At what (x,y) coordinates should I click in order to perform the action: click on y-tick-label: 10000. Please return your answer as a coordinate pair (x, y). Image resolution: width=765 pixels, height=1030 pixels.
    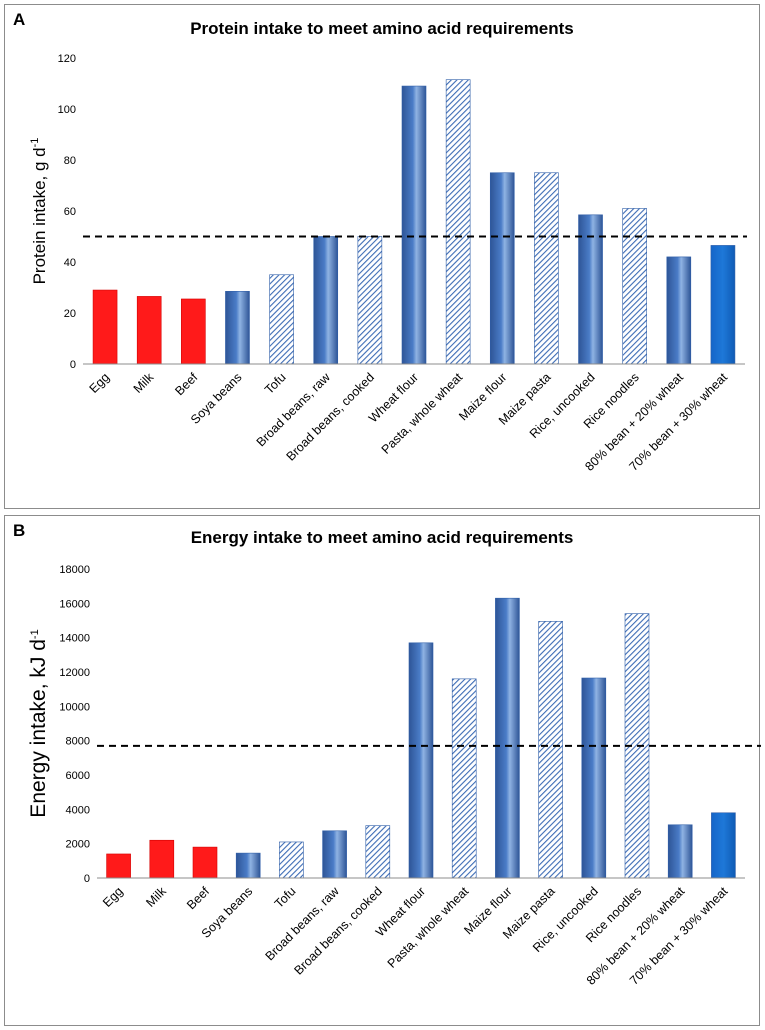
    Looking at the image, I should click on (74, 707).